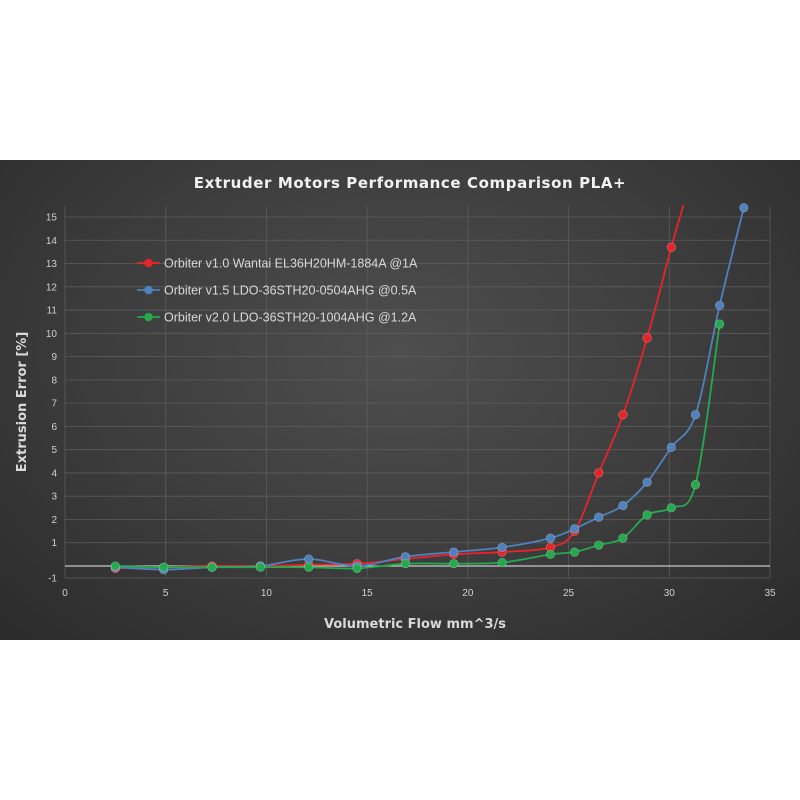 The height and width of the screenshot is (800, 800). Describe the element at coordinates (468, 593) in the screenshot. I see `x-tick-label: 20` at that location.